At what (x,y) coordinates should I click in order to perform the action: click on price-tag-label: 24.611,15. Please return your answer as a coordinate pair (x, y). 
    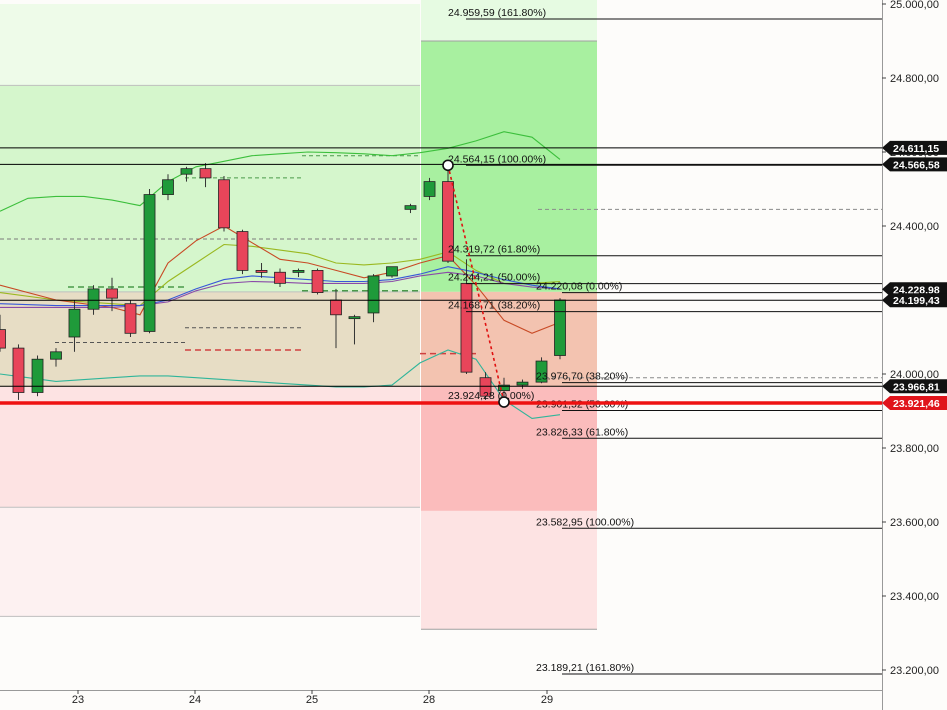
    Looking at the image, I should click on (916, 149).